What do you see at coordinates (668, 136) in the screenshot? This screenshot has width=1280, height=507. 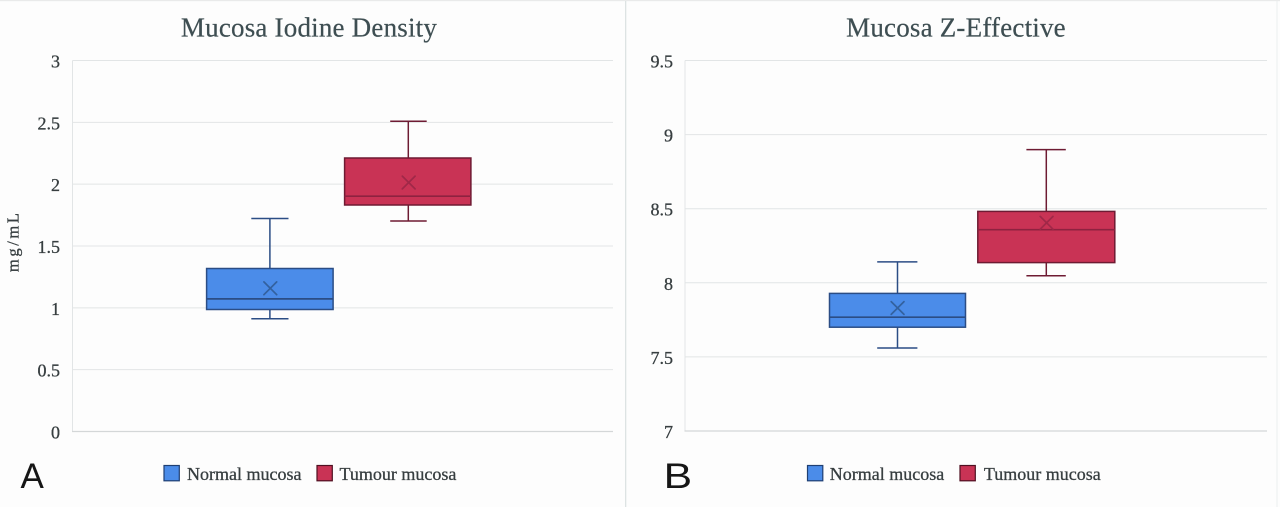 I see `svg-text: 9` at bounding box center [668, 136].